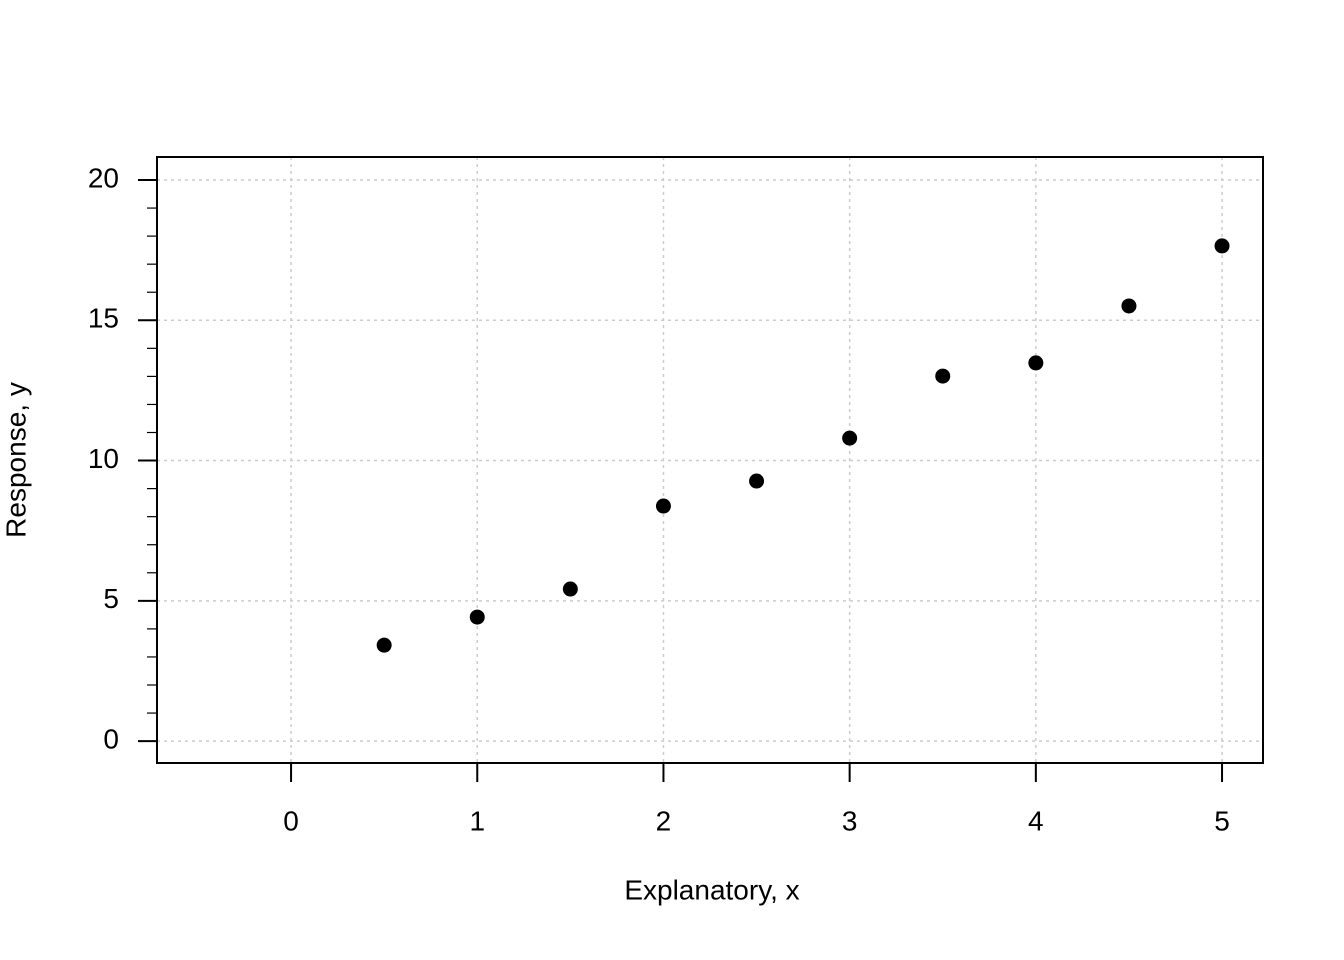 This screenshot has width=1344, height=960. Describe the element at coordinates (103, 318) in the screenshot. I see `y-tick-label: 15` at that location.